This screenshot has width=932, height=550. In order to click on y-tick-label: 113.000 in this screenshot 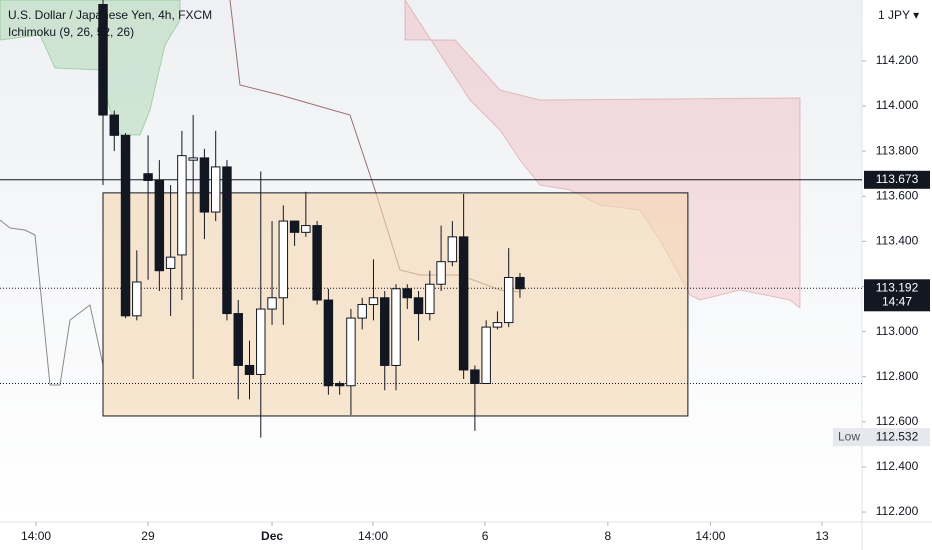, I will do `click(897, 331)`.